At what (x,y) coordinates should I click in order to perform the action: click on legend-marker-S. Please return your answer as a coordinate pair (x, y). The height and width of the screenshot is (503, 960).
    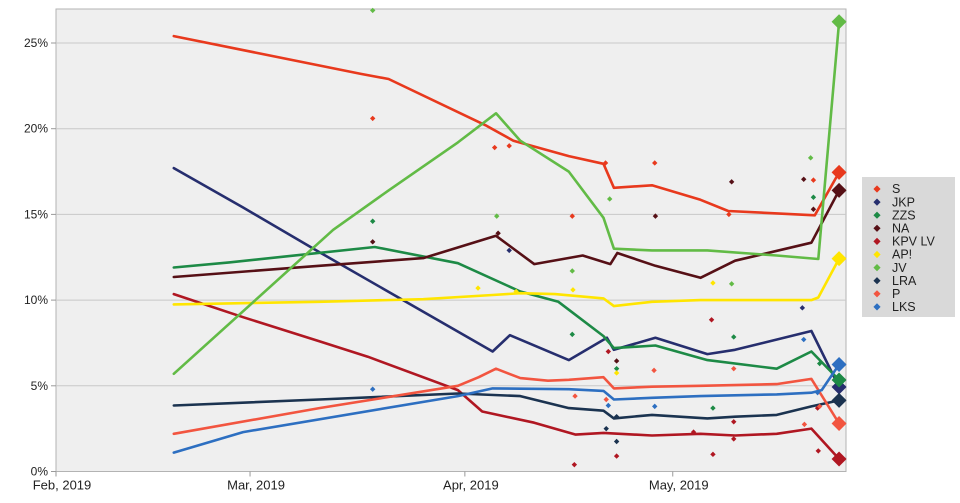
    Looking at the image, I should click on (877, 189).